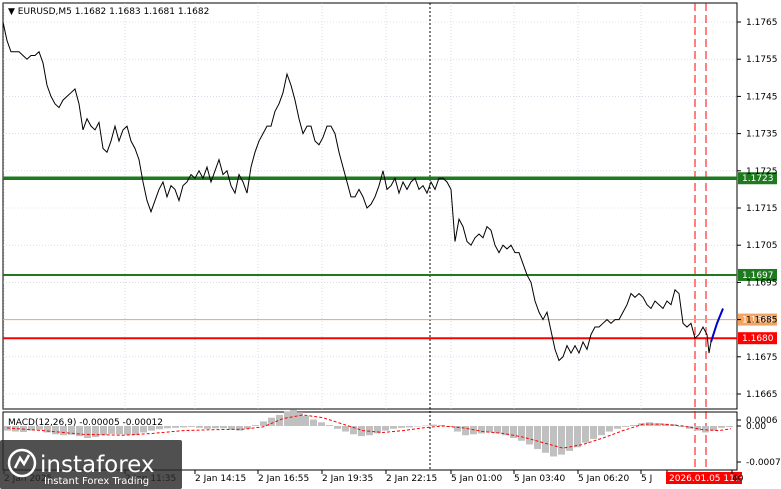 The image size is (781, 489). Describe the element at coordinates (762, 421) in the screenshot. I see `macd-tick-label: 0.0006` at that location.